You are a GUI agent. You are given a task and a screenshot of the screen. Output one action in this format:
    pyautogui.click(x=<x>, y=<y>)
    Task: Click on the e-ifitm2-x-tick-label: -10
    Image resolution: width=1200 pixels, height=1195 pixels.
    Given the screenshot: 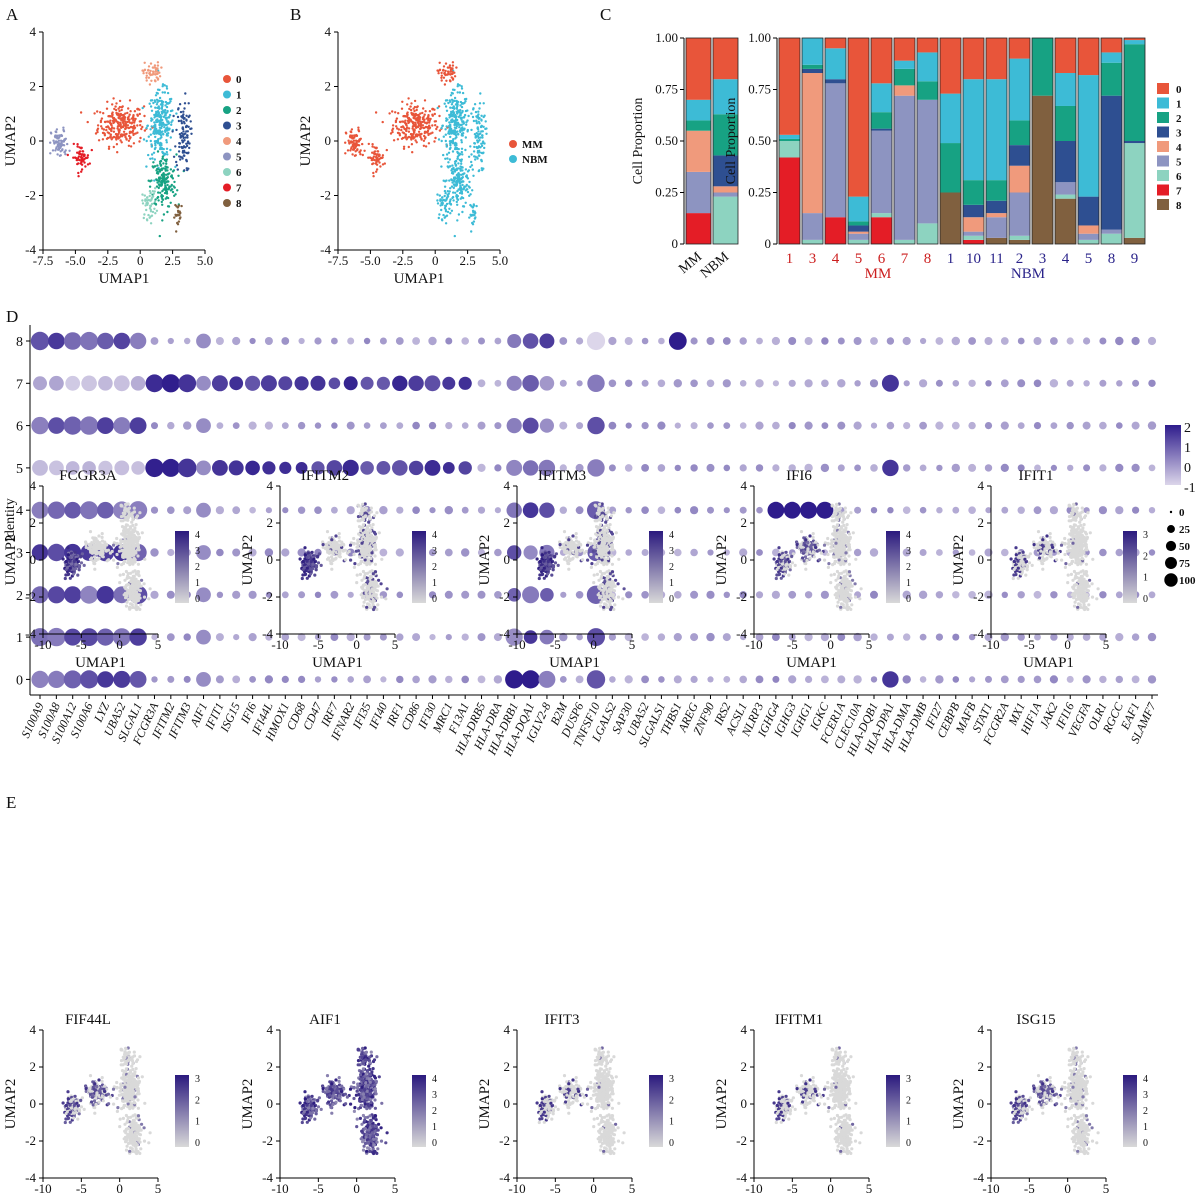 What is the action you would take?
    pyautogui.click(x=279, y=644)
    